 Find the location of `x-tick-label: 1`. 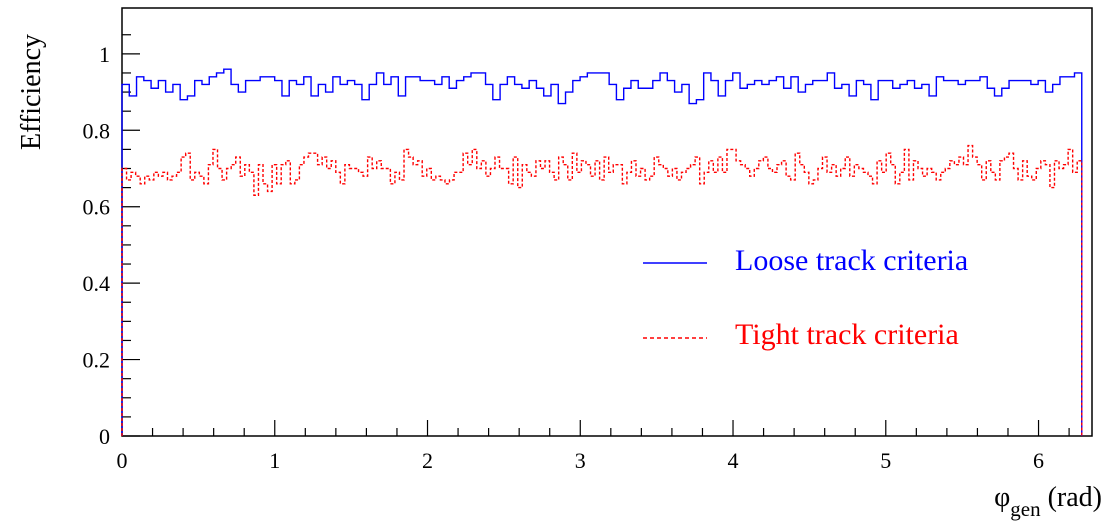

x-tick-label: 1 is located at coordinates (274, 460).